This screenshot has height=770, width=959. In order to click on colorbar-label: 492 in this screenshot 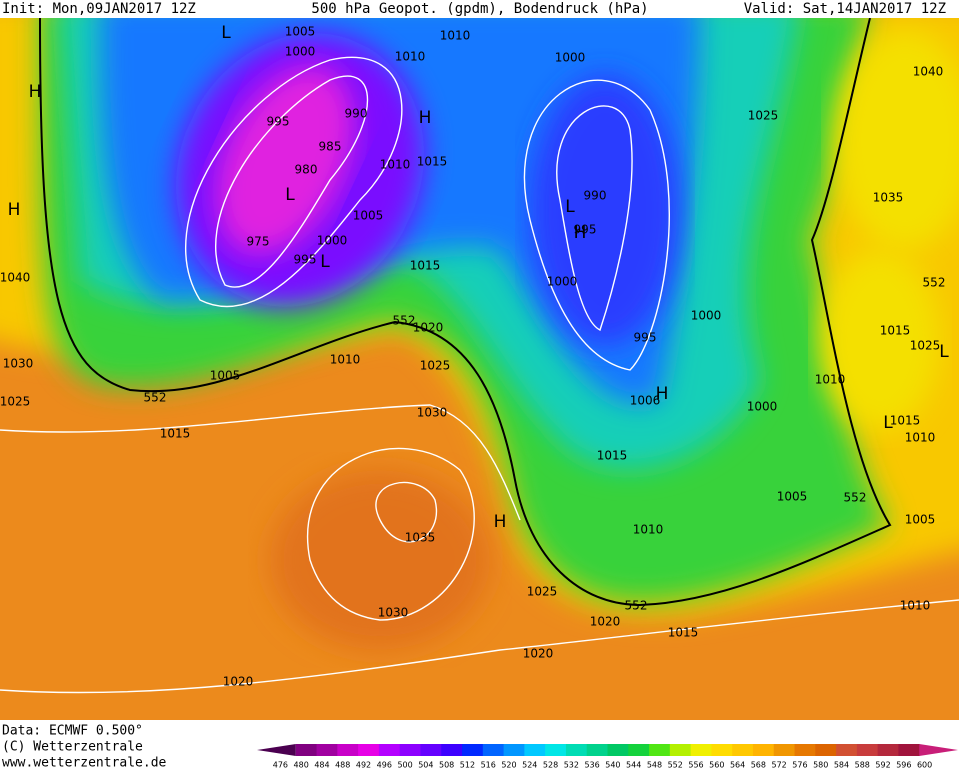, I will do `click(363, 765)`.